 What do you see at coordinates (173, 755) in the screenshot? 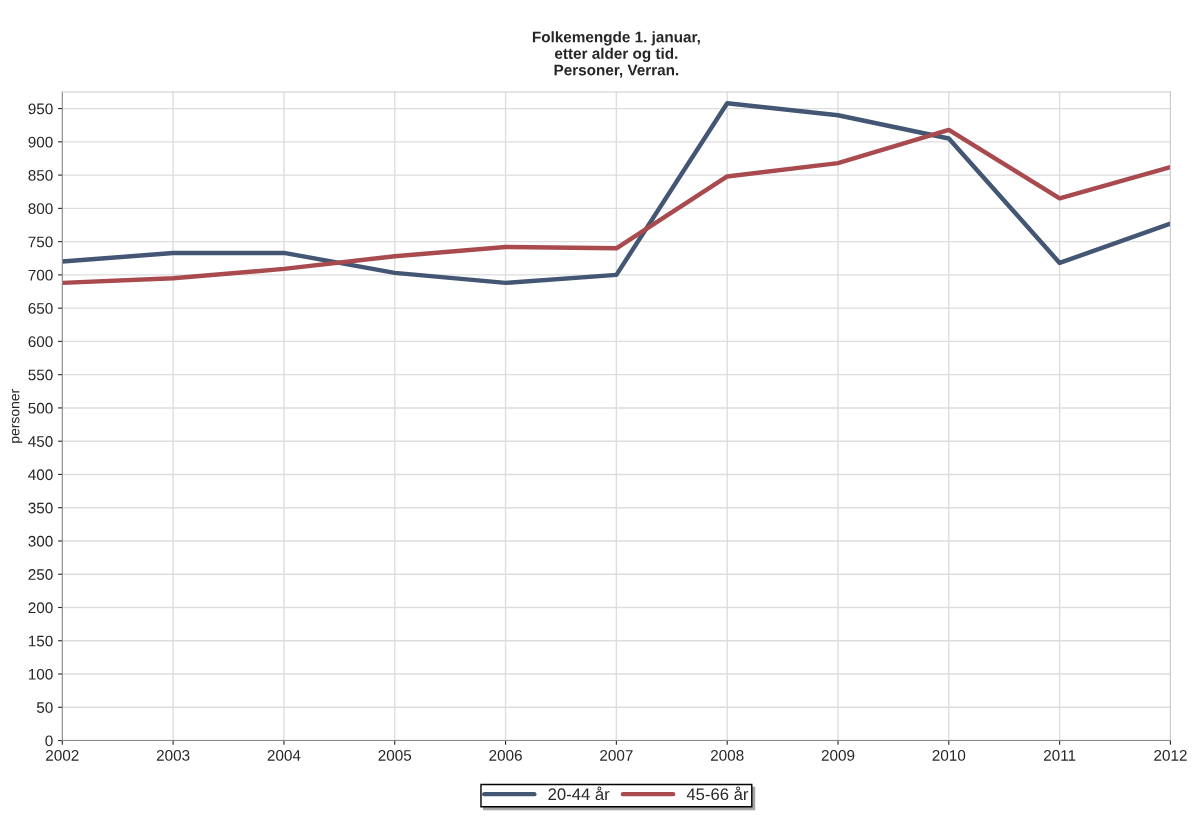
I see `x-tick-label: 2003` at bounding box center [173, 755].